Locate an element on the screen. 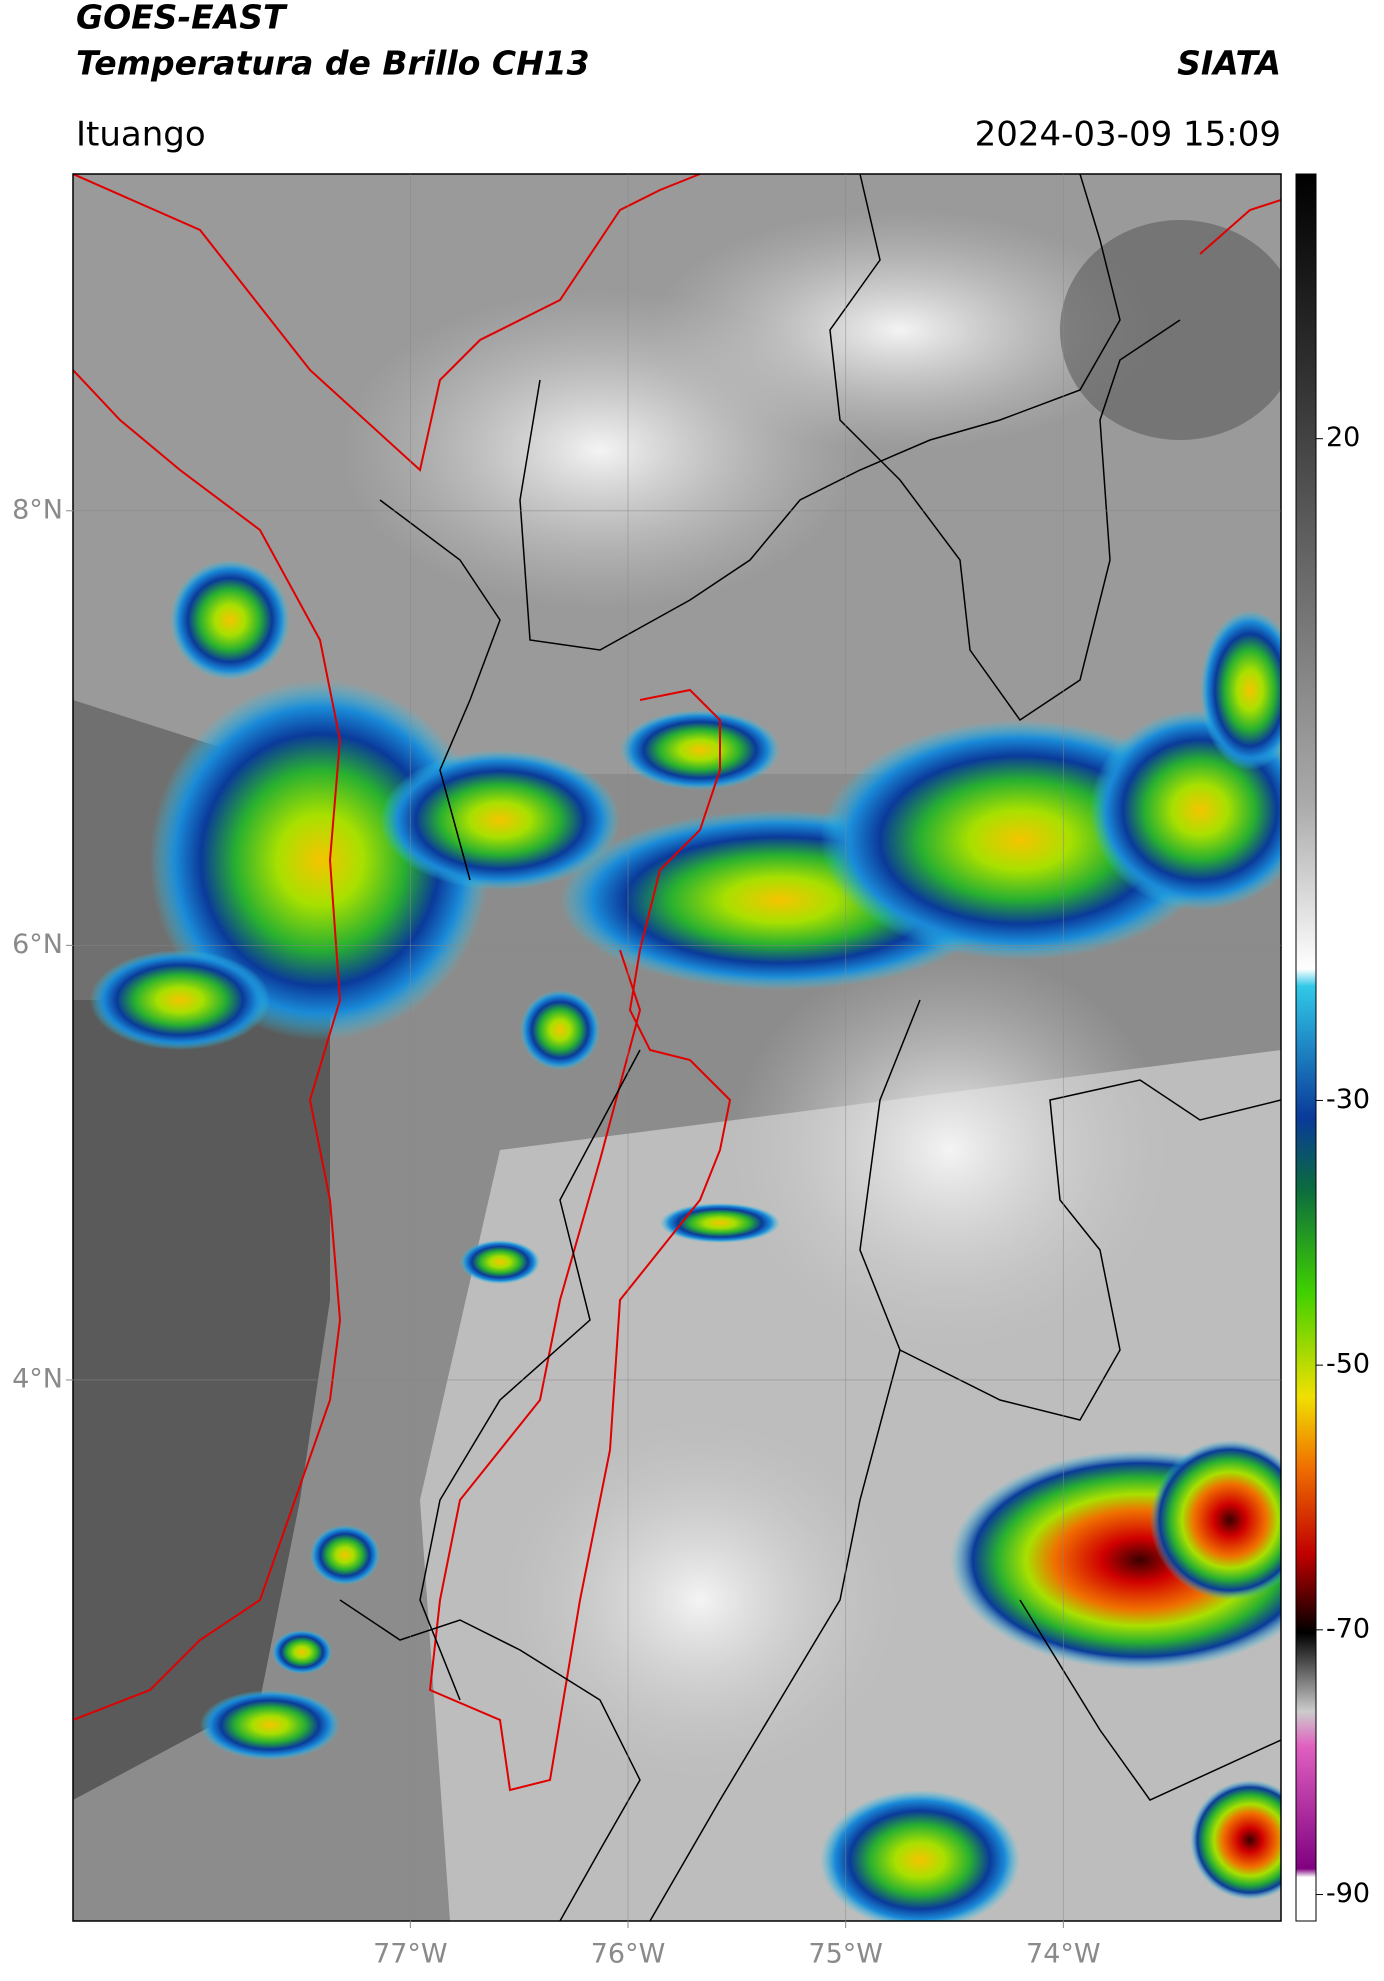  title: GOES-EAST is located at coordinates (182, 18).